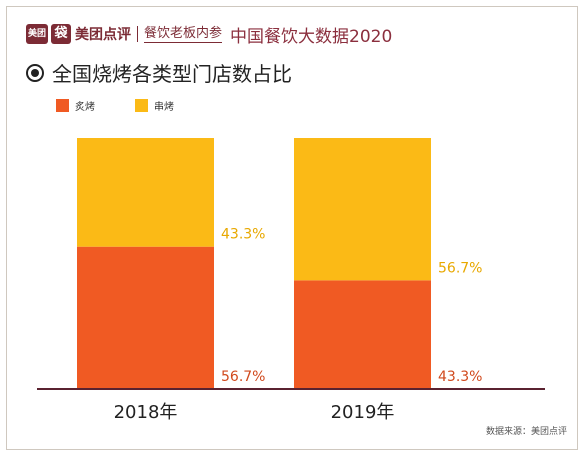 Image resolution: width=585 pixels, height=457 pixels. What do you see at coordinates (183, 34) in the screenshot?
I see `partner-brand: 餐饮老板内参` at bounding box center [183, 34].